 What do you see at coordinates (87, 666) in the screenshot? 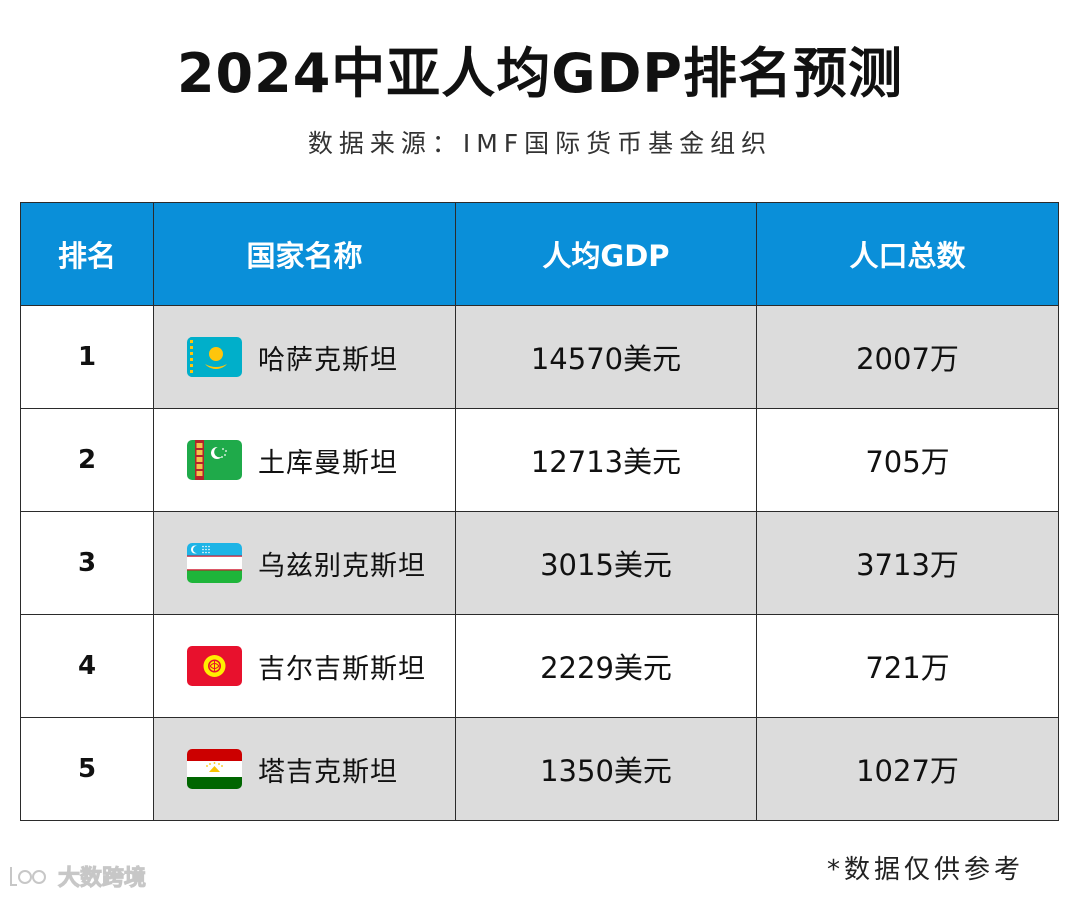
I see `rank-cell: 4` at bounding box center [87, 666].